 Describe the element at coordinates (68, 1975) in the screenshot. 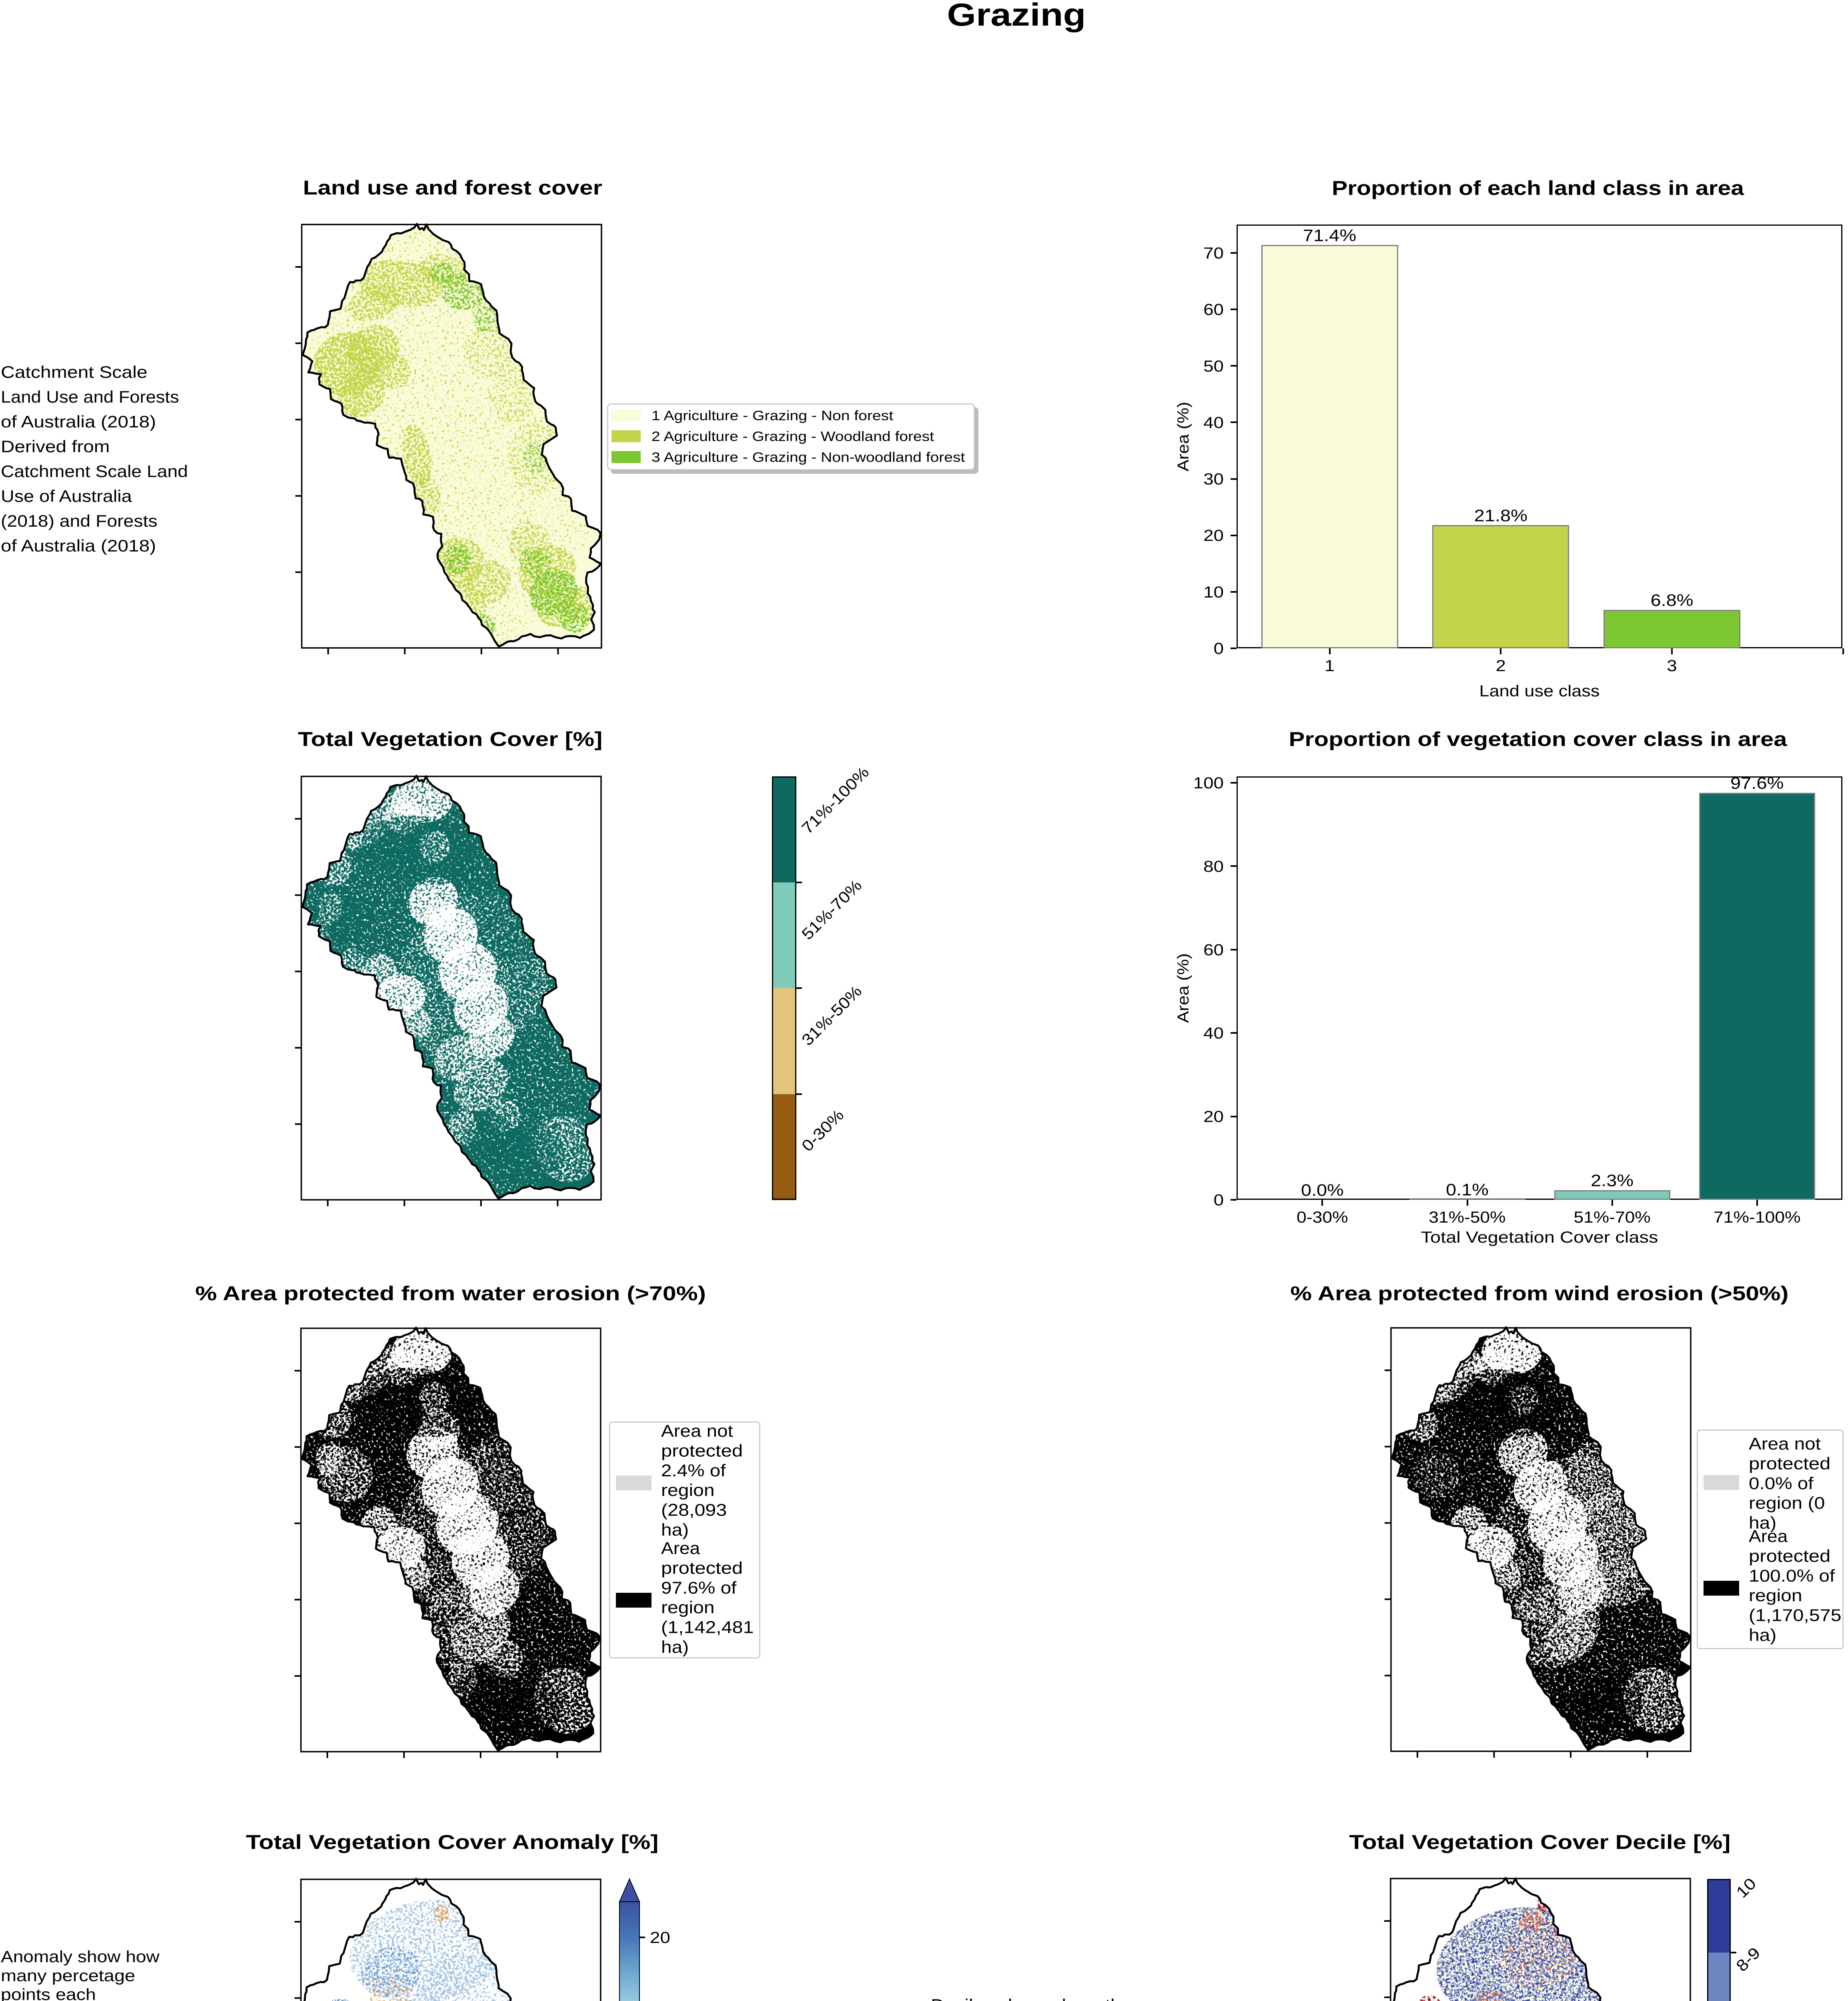

I see `svg-text: many percetage` at that location.